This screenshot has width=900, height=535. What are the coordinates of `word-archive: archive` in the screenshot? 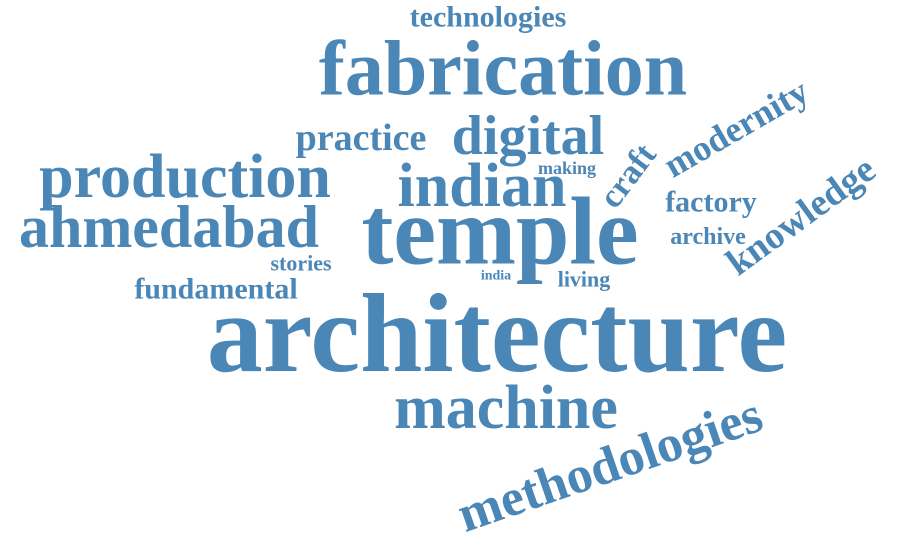 It's located at (708, 237).